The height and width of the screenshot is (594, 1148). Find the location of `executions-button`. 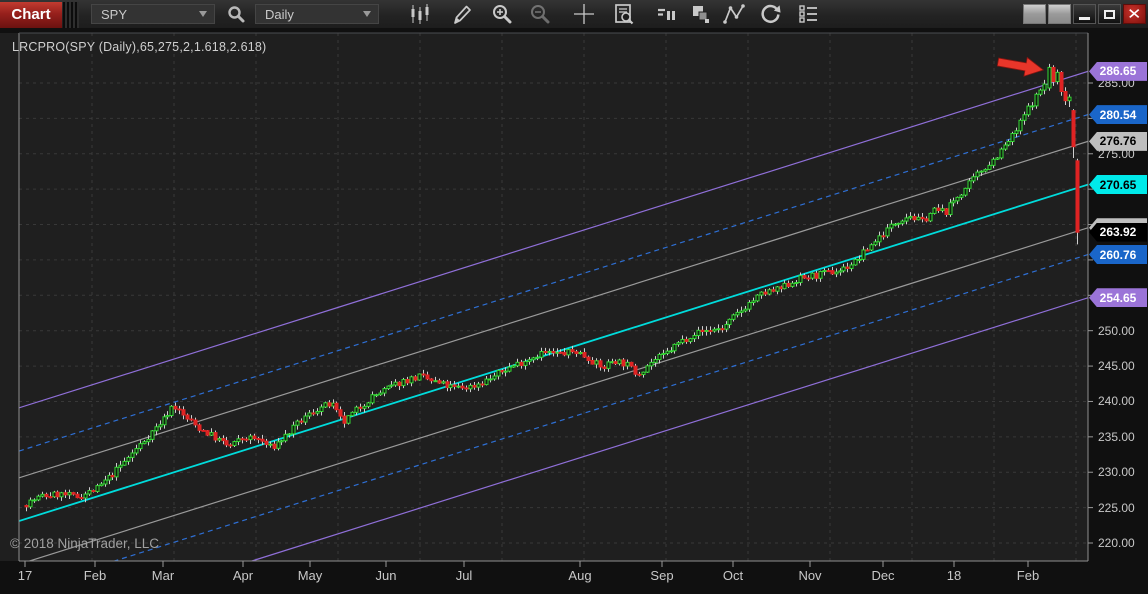

executions-button is located at coordinates (666, 14).